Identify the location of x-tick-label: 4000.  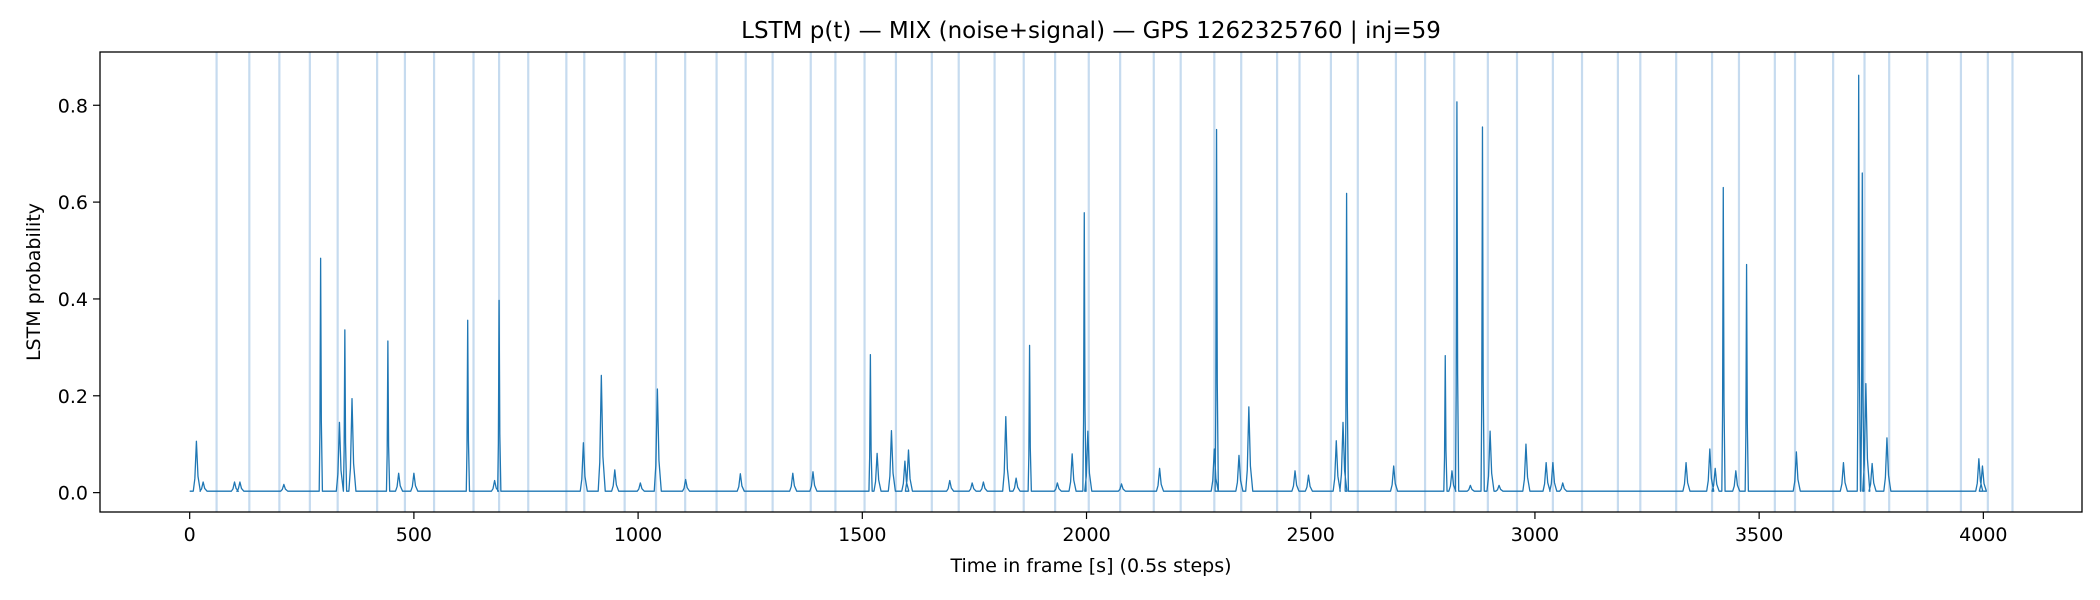
(1983, 535).